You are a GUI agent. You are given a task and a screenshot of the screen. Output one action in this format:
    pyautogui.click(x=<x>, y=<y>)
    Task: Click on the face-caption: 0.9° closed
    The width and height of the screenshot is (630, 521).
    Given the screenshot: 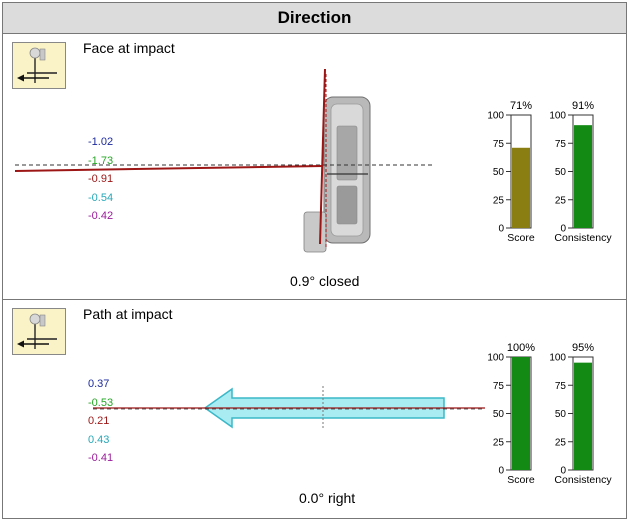 What is the action you would take?
    pyautogui.click(x=325, y=281)
    